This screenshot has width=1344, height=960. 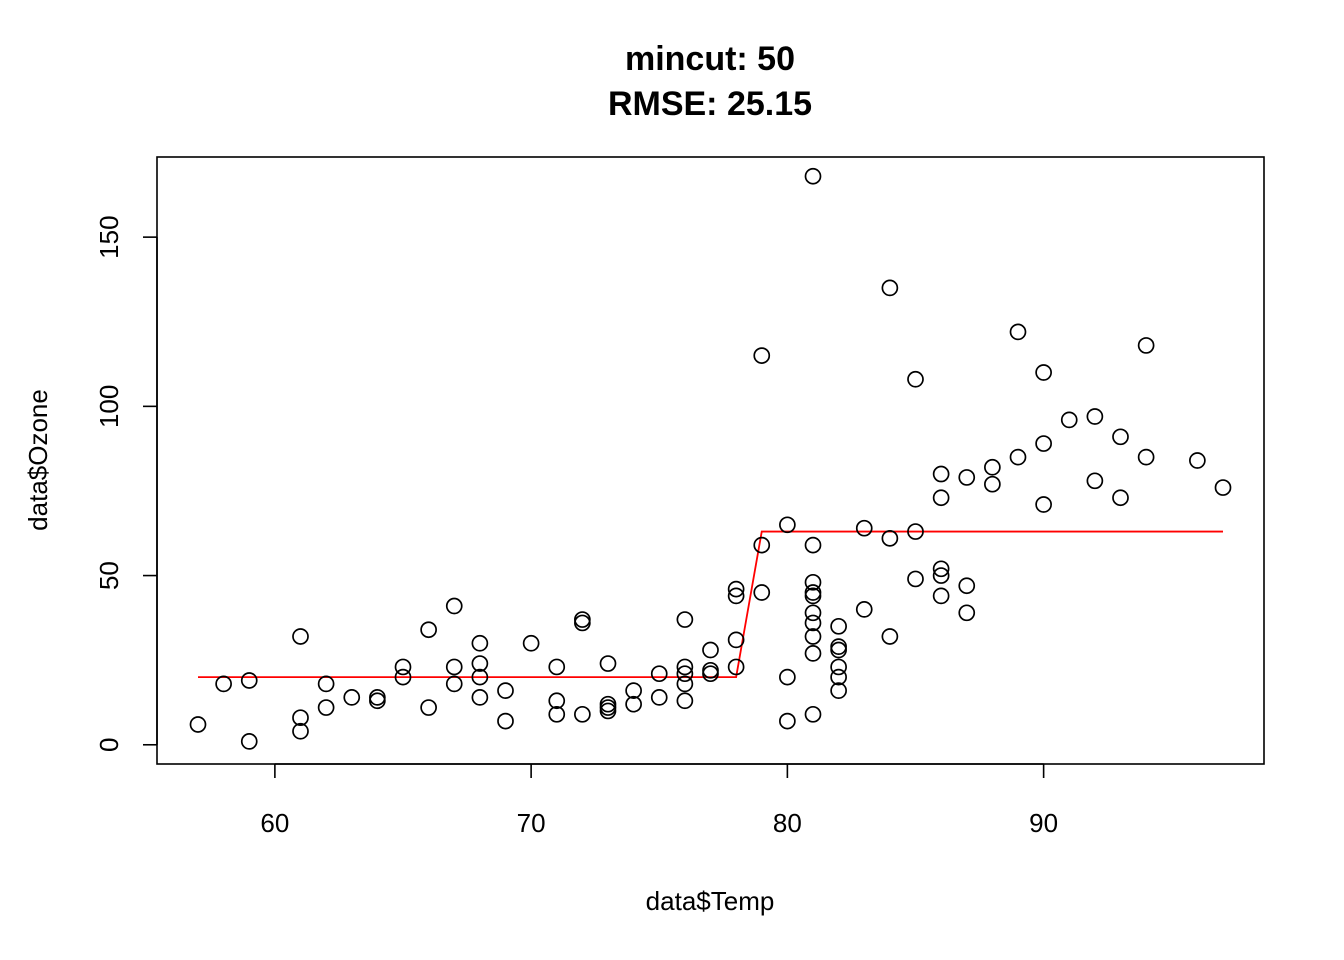 What do you see at coordinates (710, 901) in the screenshot?
I see `x-axis-label: data$Temp` at bounding box center [710, 901].